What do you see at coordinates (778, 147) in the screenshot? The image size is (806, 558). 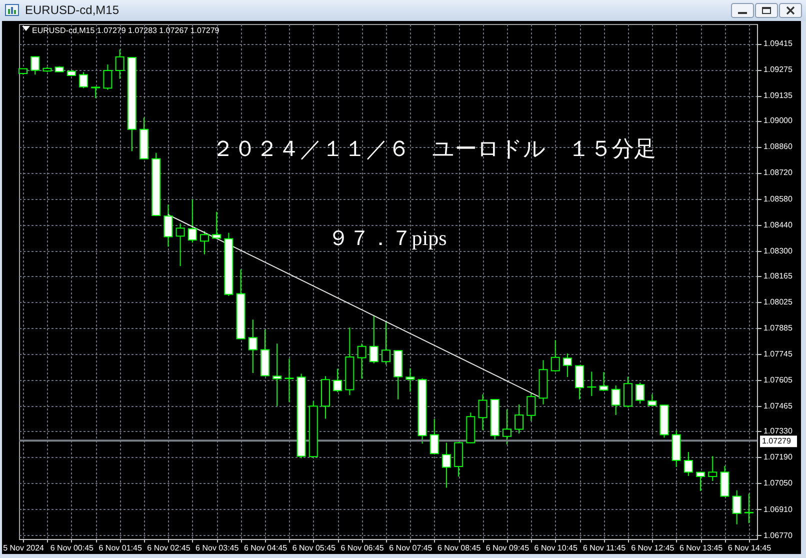 I see `y-tick-label: 1.08860` at bounding box center [778, 147].